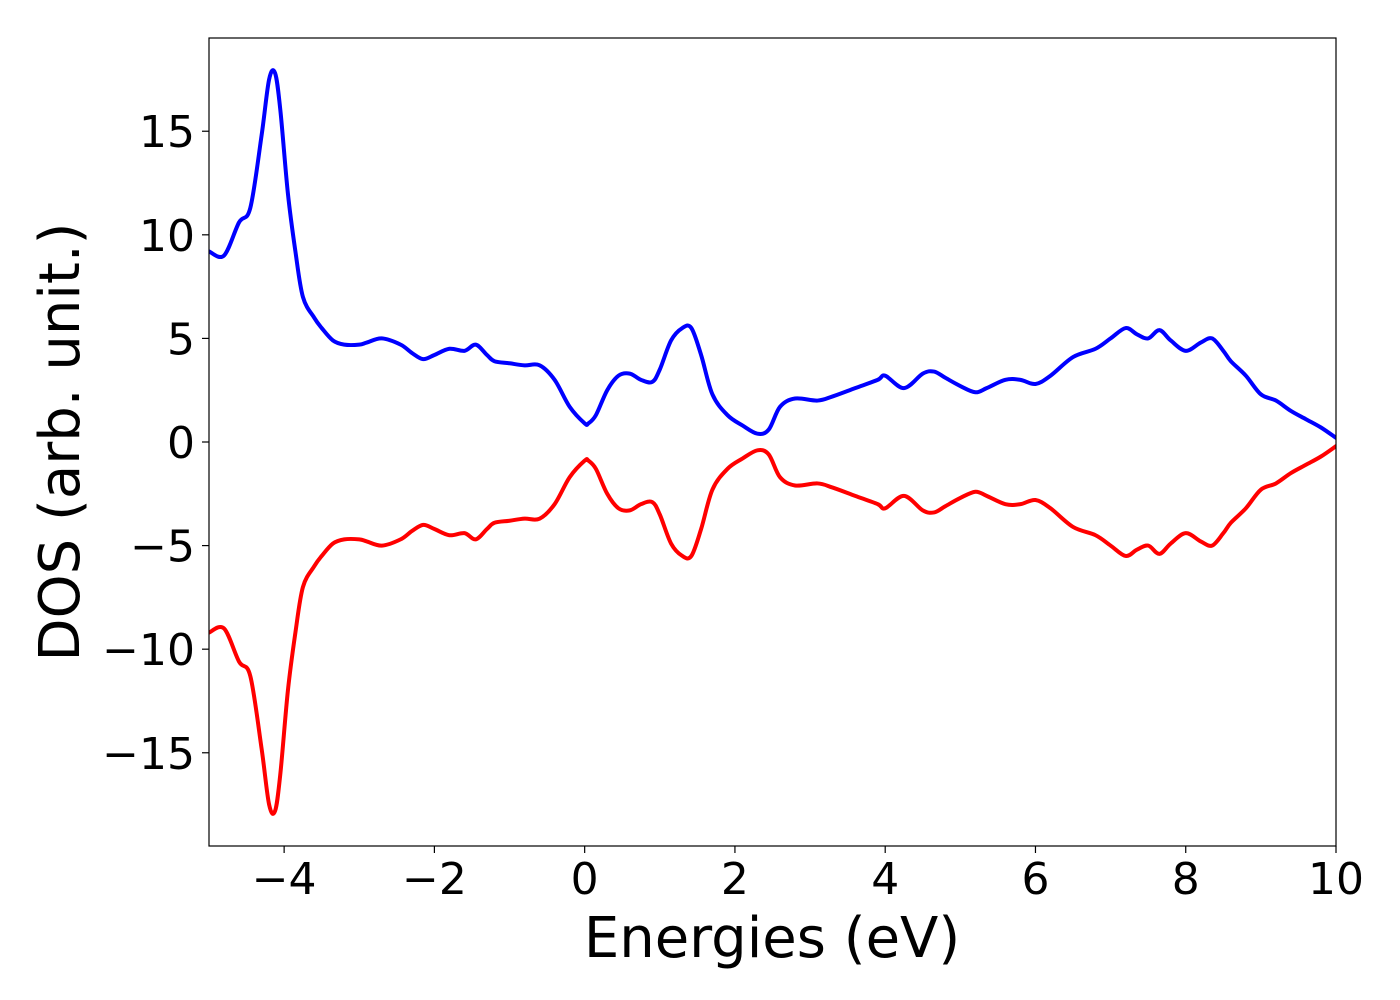 This screenshot has width=1400, height=1000. What do you see at coordinates (1186, 879) in the screenshot?
I see `x-tick-label: 8` at bounding box center [1186, 879].